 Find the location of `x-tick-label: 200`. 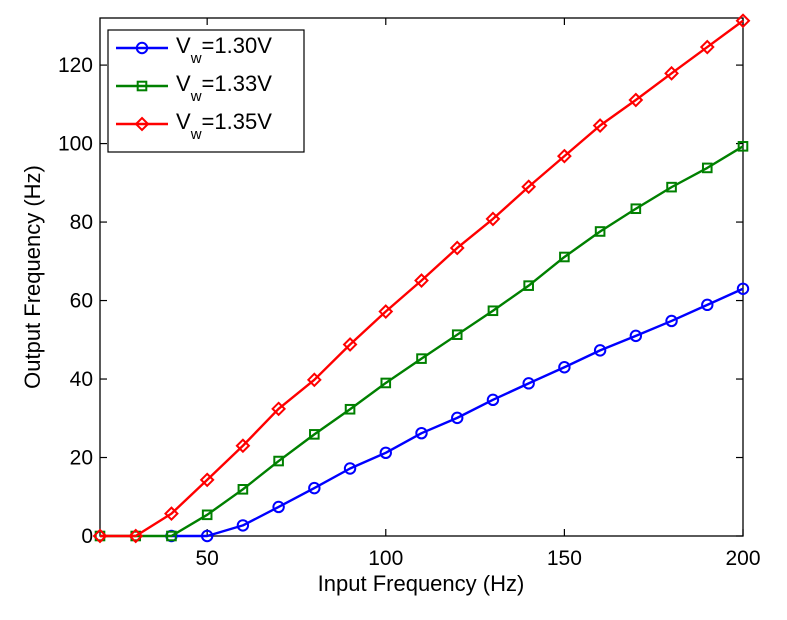

x-tick-label: 200 is located at coordinates (742, 558).